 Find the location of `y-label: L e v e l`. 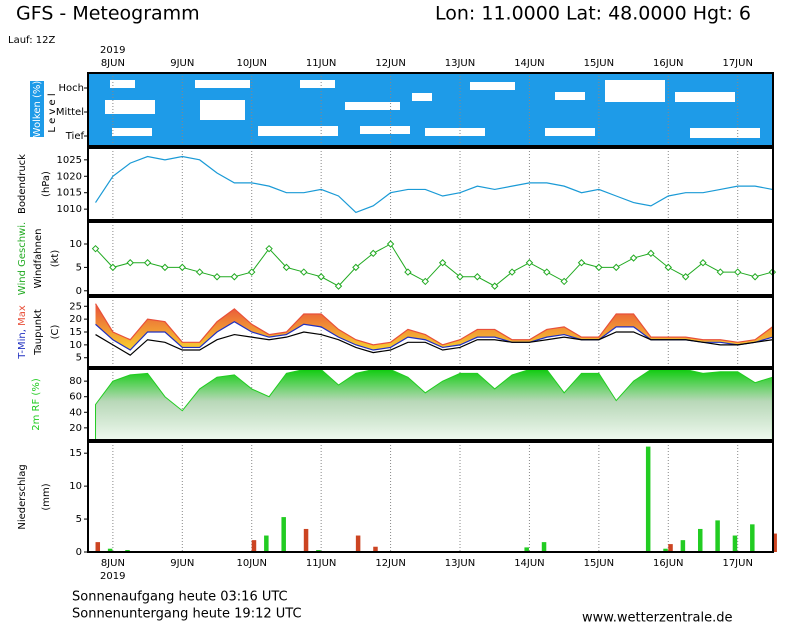

y-label: L e v e l is located at coordinates (52, 112).